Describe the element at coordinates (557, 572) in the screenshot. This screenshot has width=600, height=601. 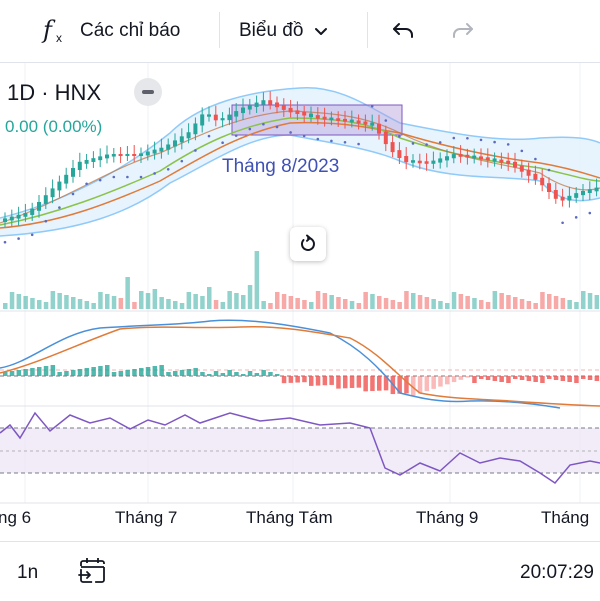
I see `clock-time: 20:07:29` at that location.